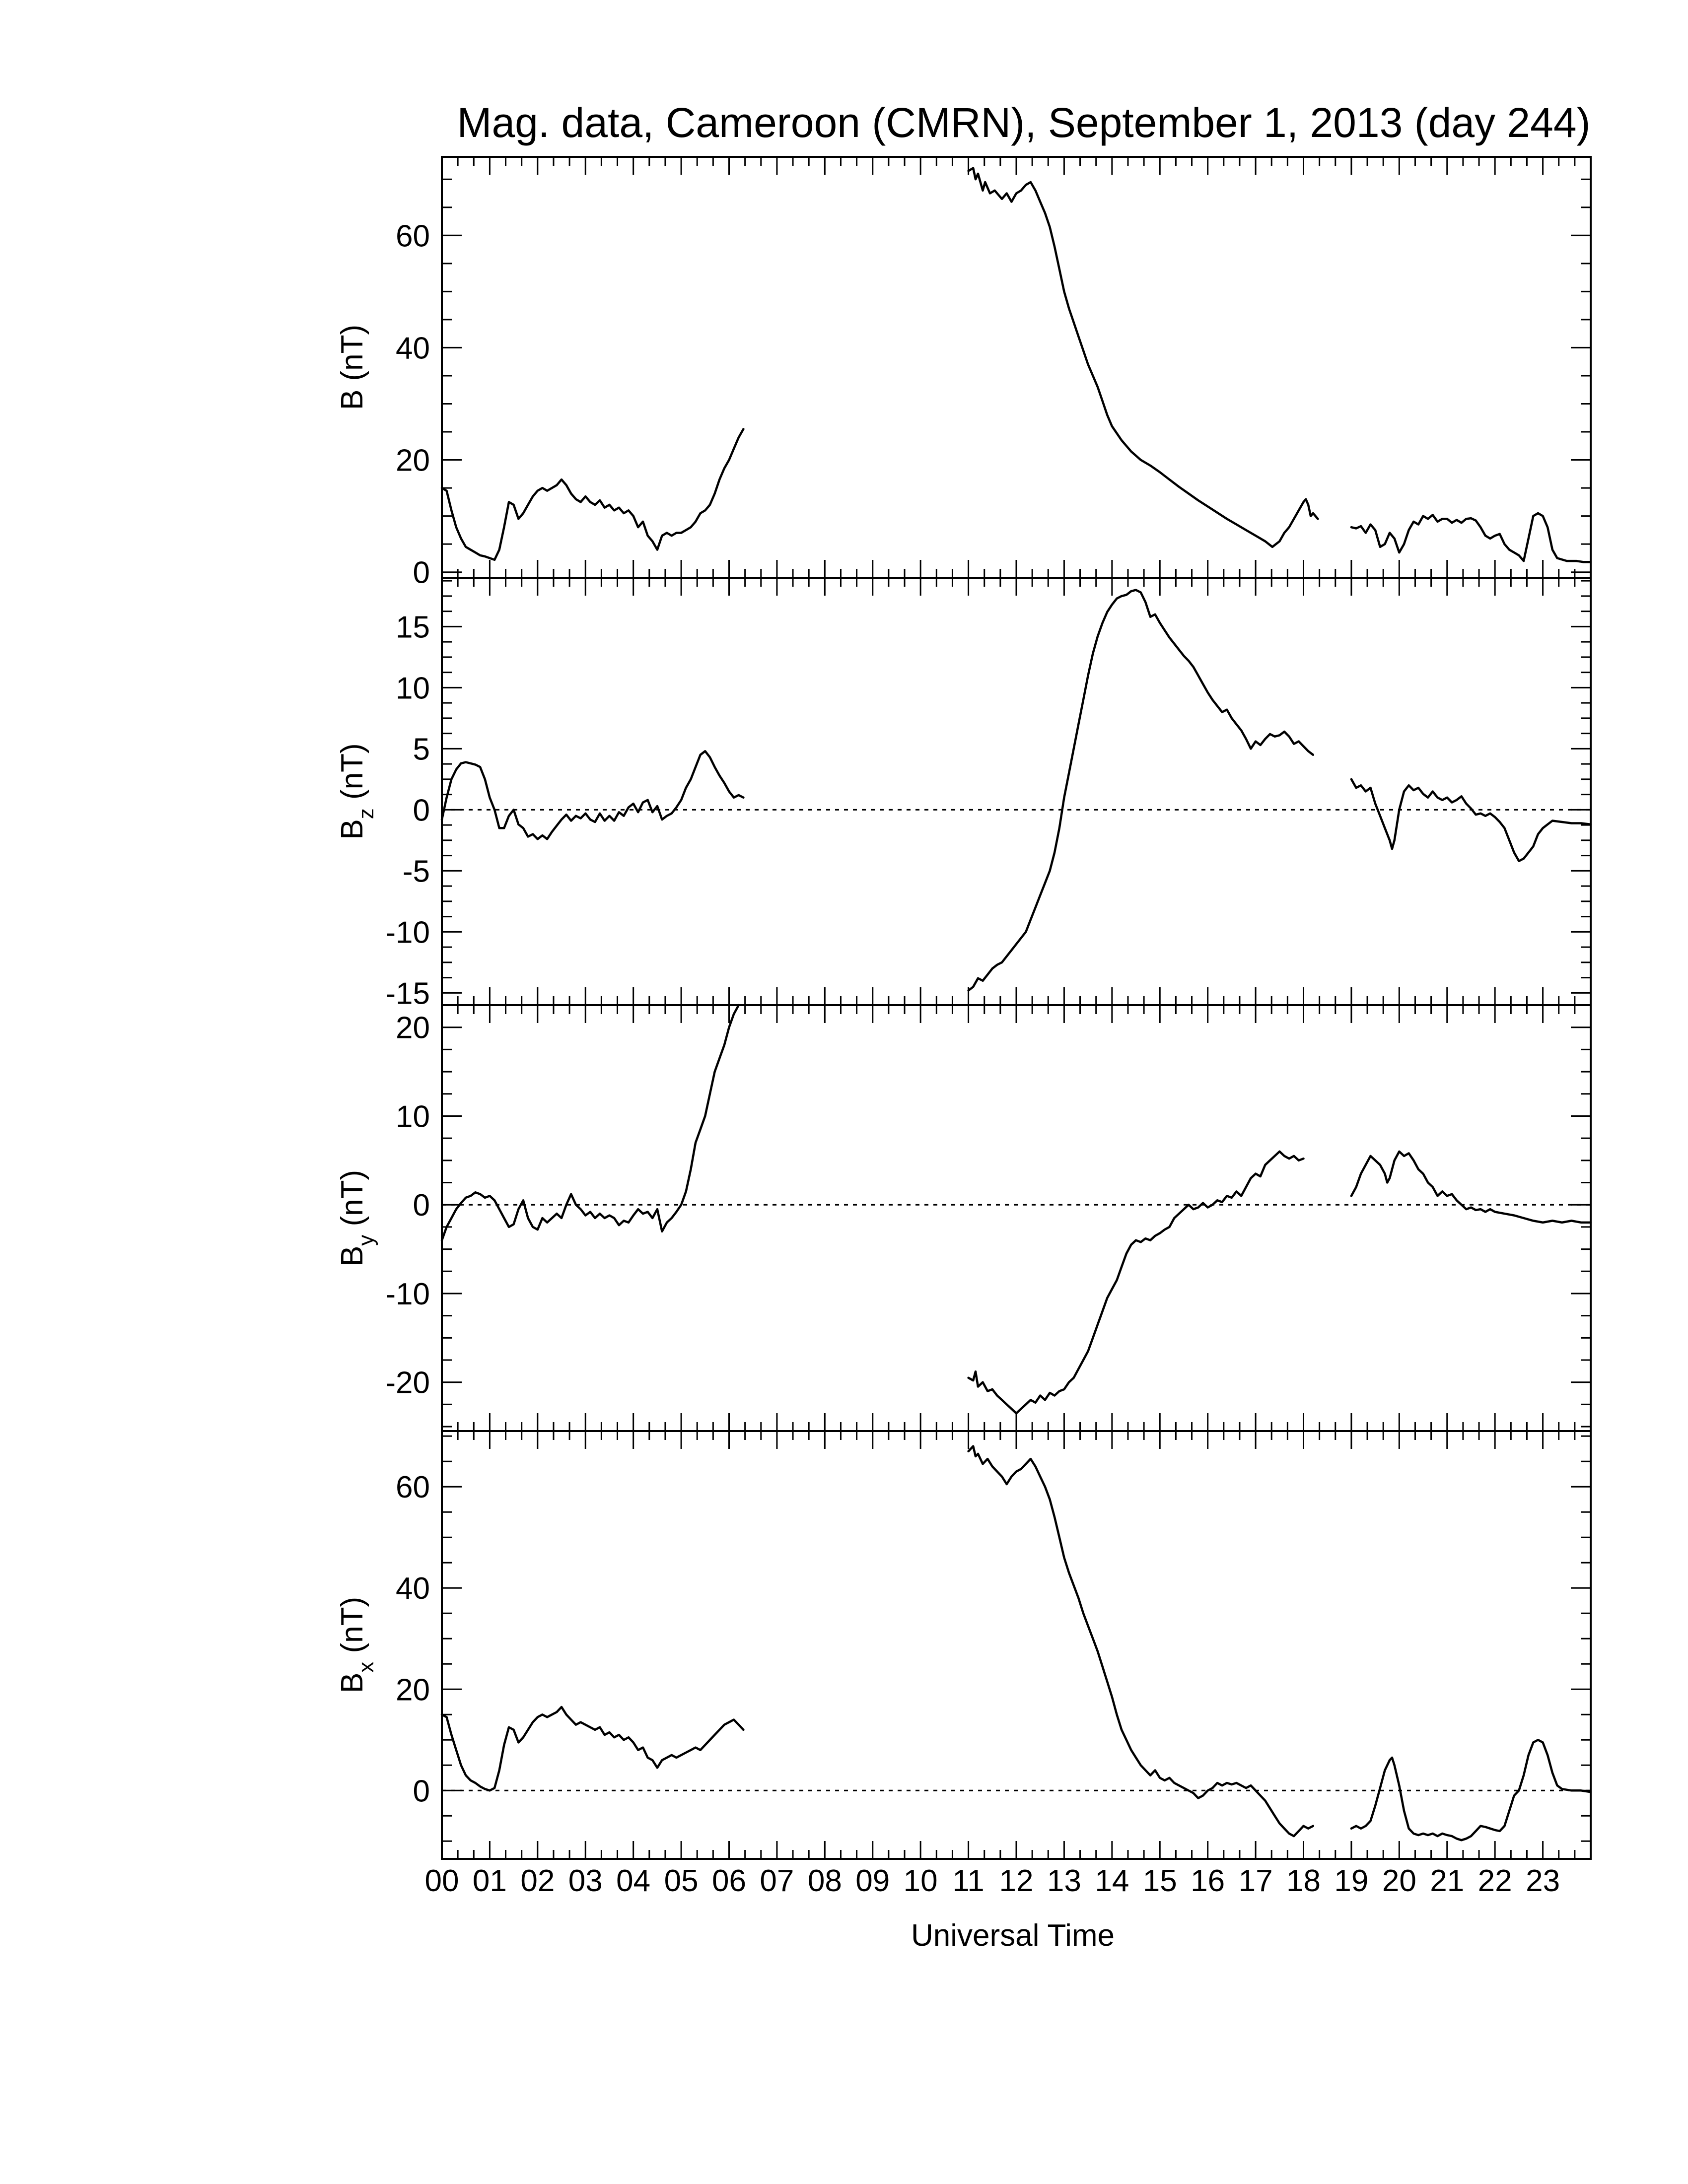 The height and width of the screenshot is (2184, 1688). Describe the element at coordinates (1495, 1881) in the screenshot. I see `x-tick-label: 22` at that location.